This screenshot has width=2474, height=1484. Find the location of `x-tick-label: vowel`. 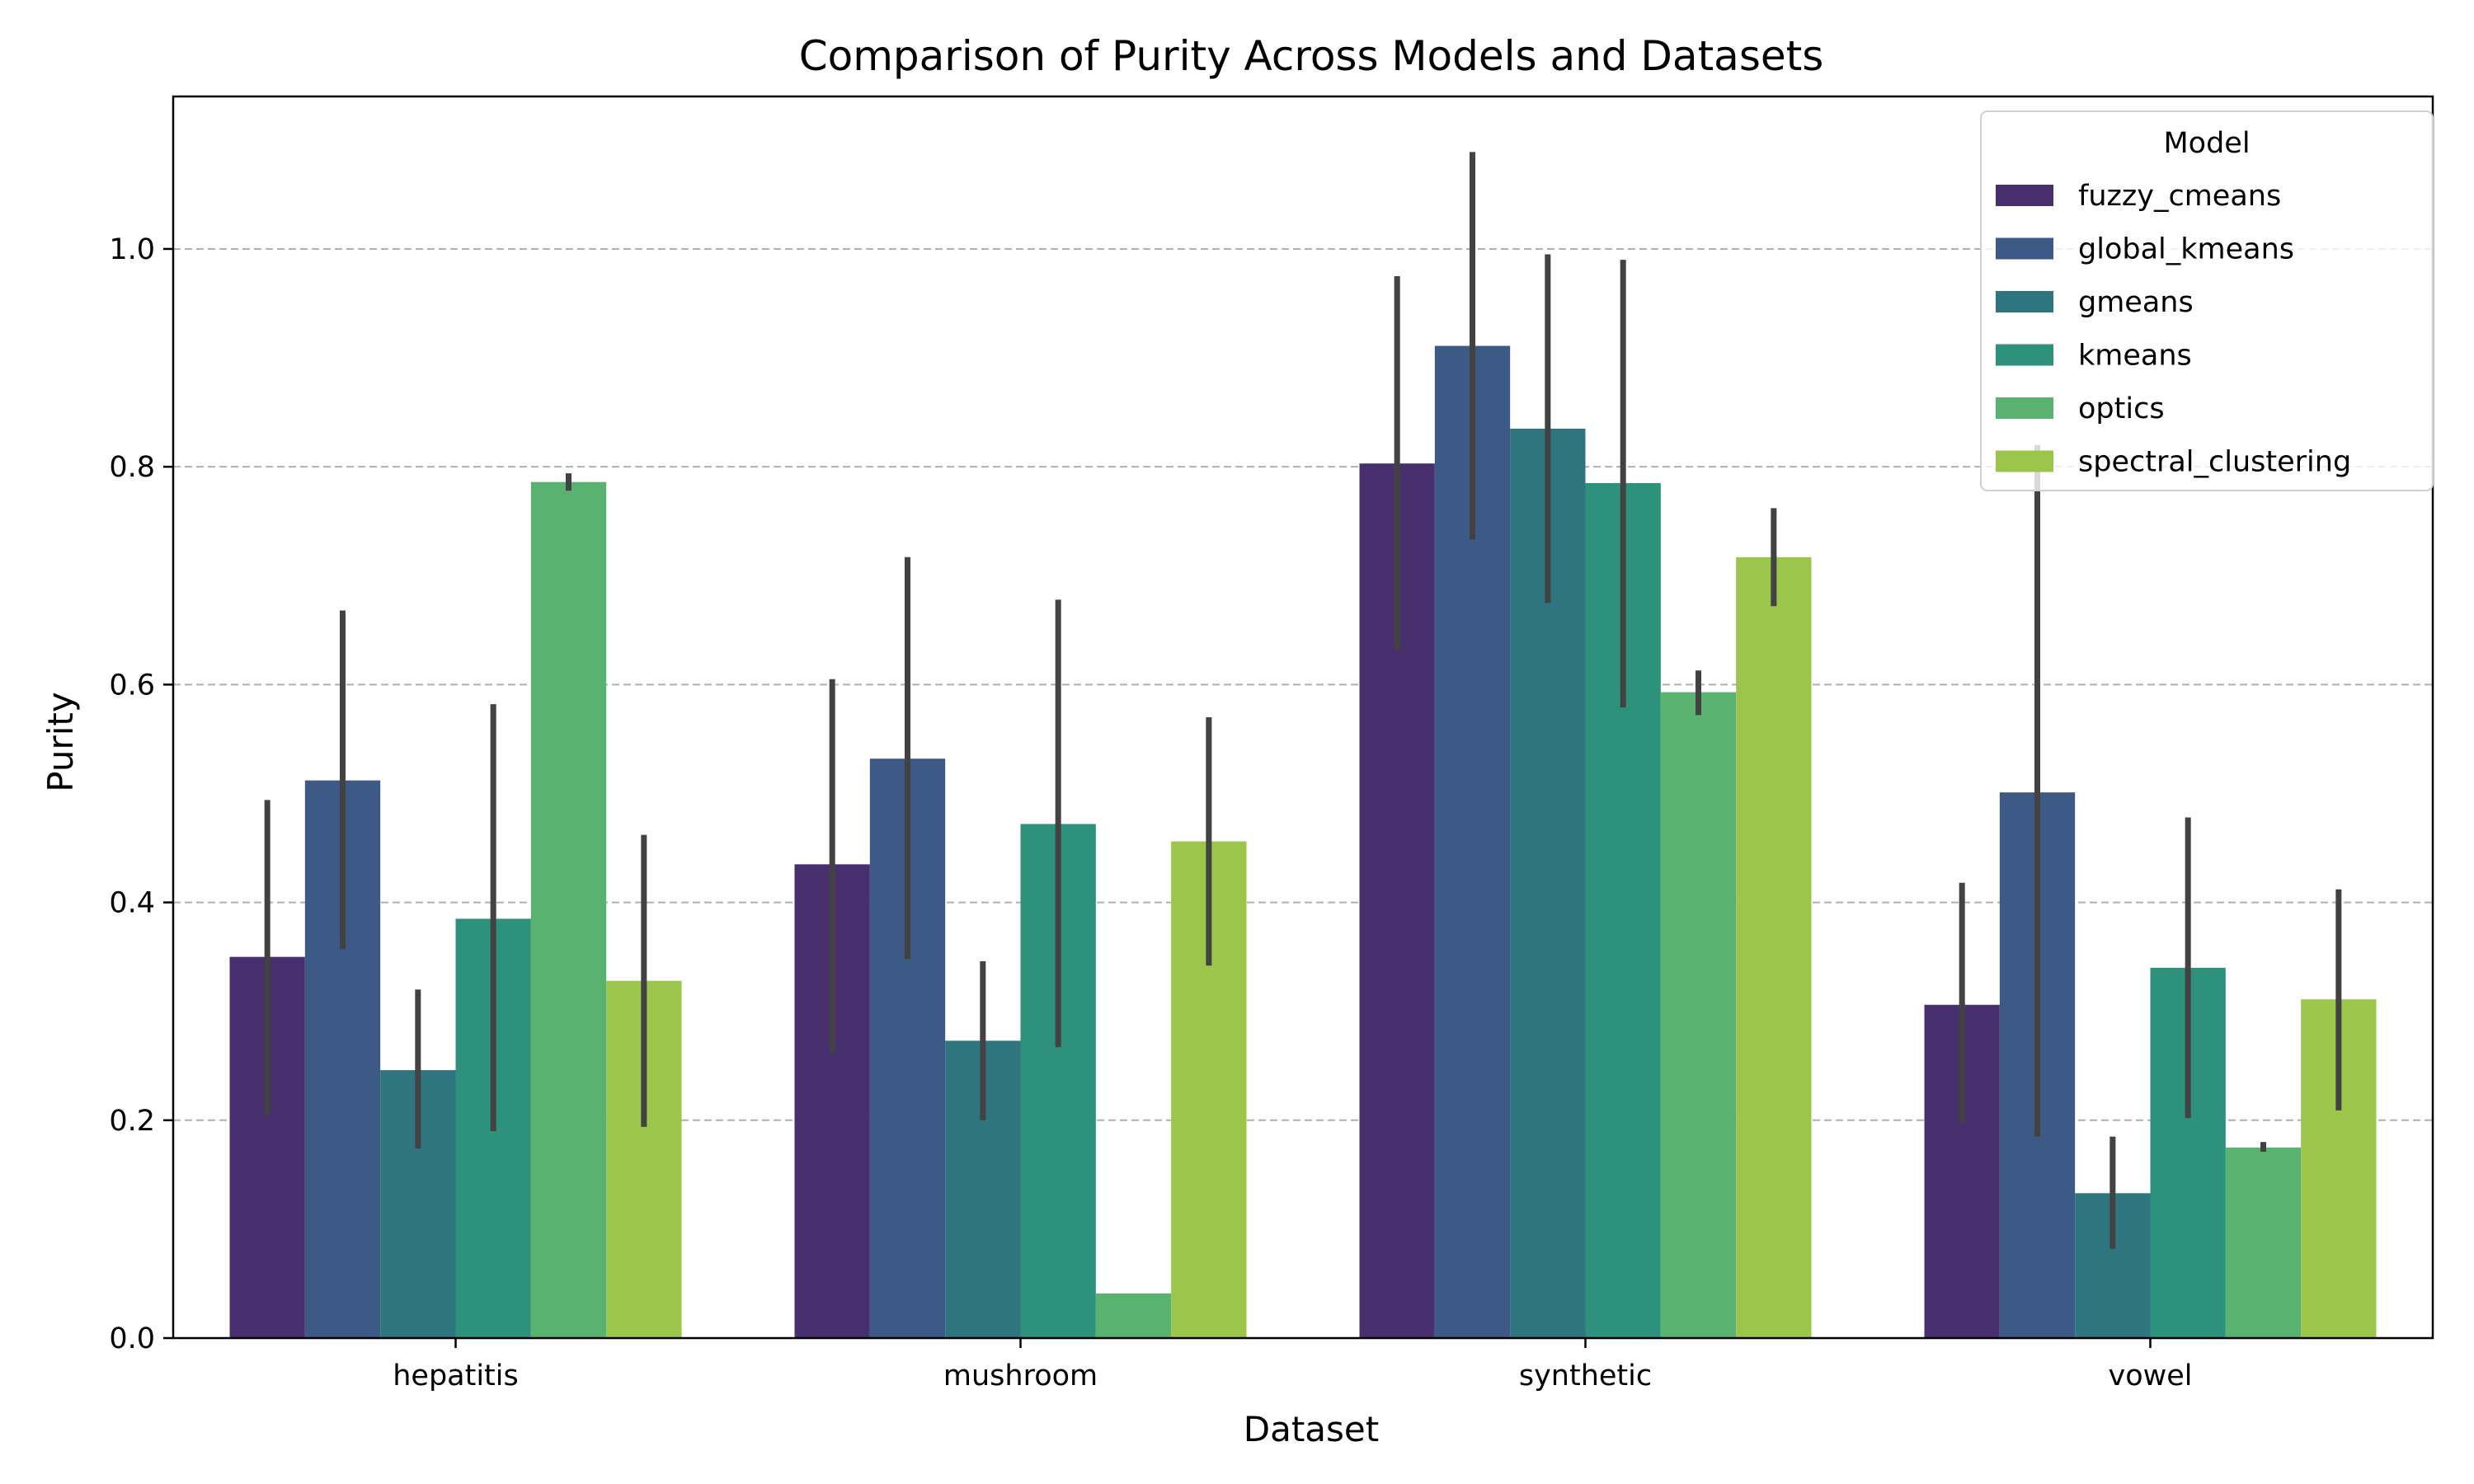

x-tick-label: vowel is located at coordinates (2150, 1376).